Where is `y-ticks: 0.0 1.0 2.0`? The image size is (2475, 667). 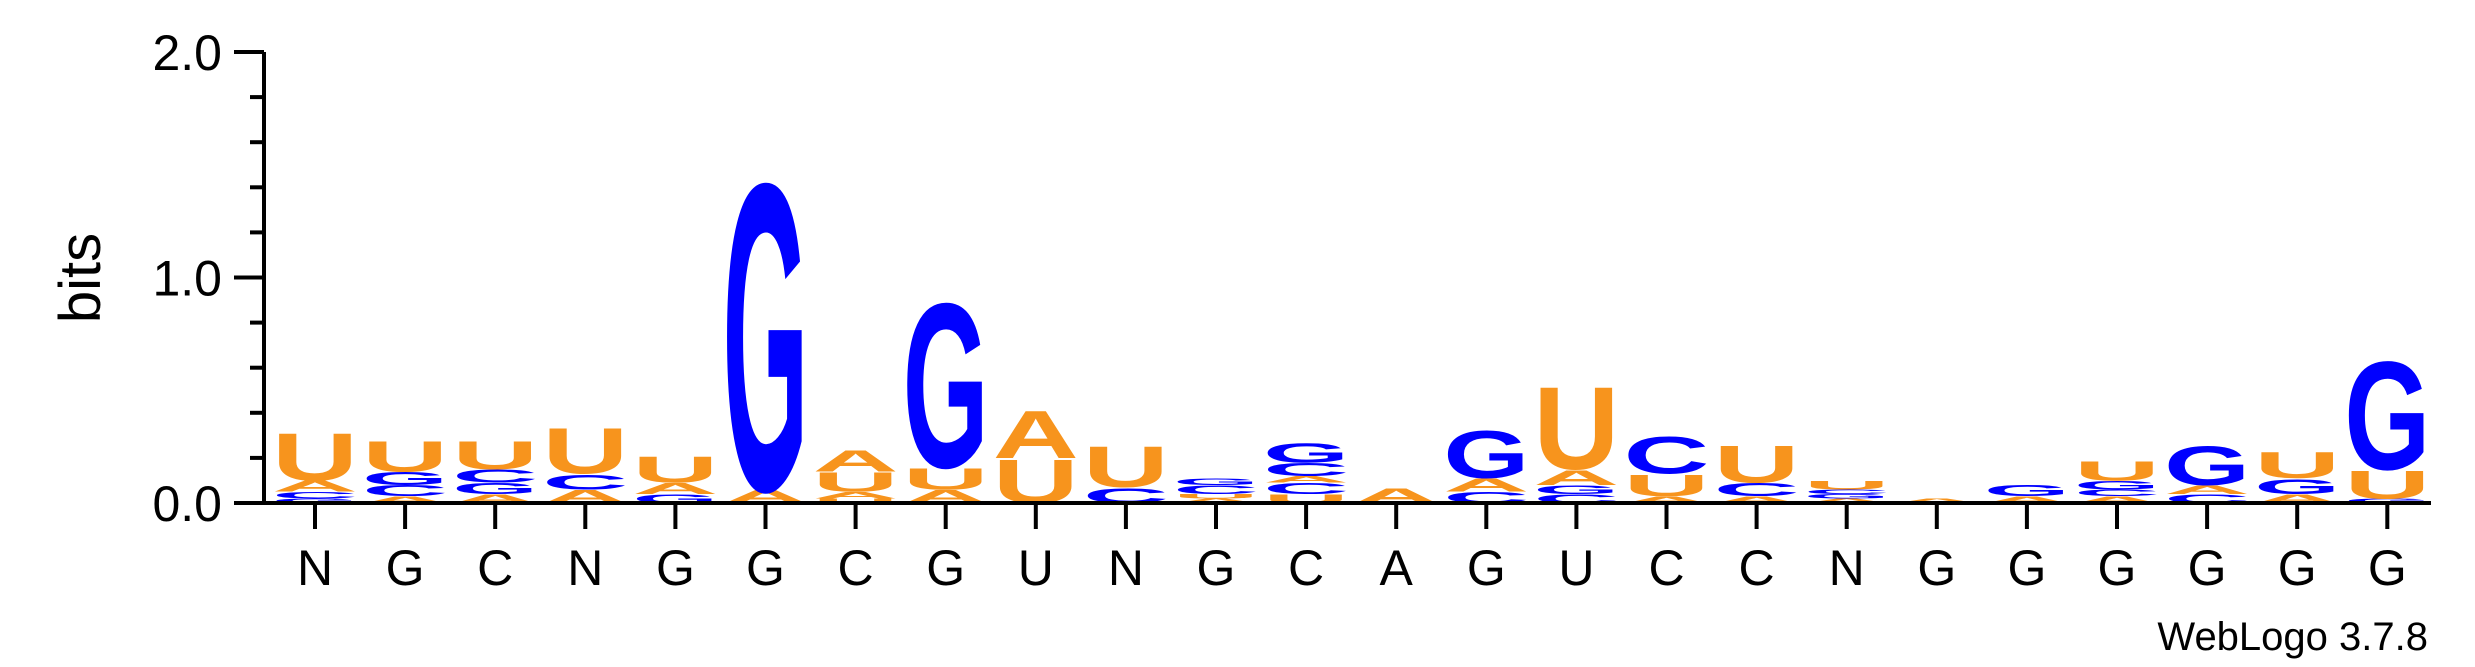
y-ticks: 0.0 1.0 2.0 is located at coordinates (208, 278).